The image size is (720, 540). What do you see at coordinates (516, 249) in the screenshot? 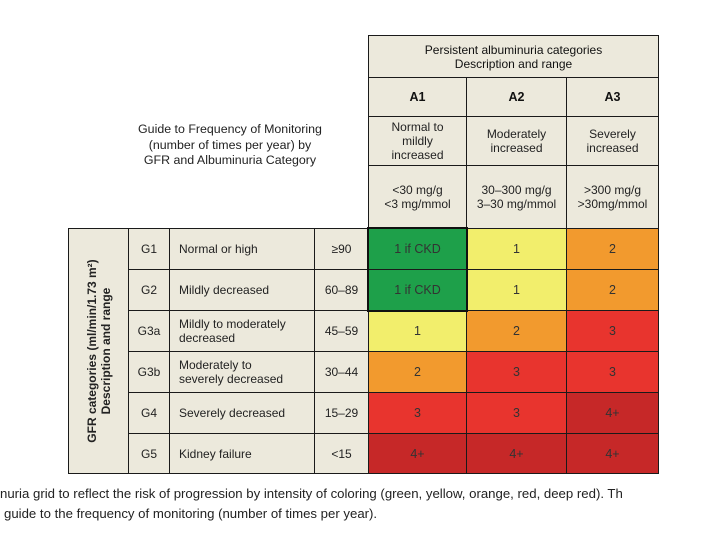
I see `monitoring-cell-g1-a2: 1` at bounding box center [516, 249].